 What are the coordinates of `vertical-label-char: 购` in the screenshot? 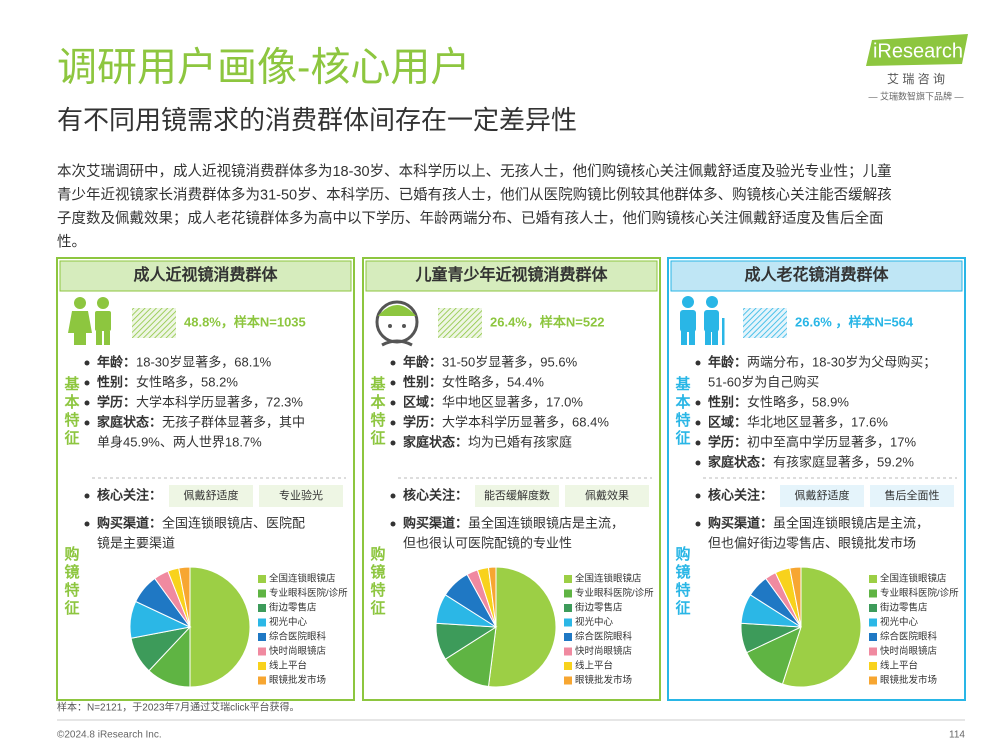 It's located at (377, 554).